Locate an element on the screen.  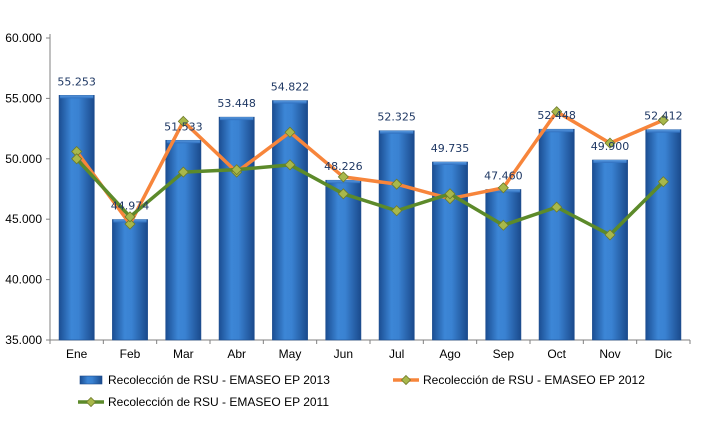
legend-label: Recolección de RSU - EMASEO EP 2013 is located at coordinates (219, 380).